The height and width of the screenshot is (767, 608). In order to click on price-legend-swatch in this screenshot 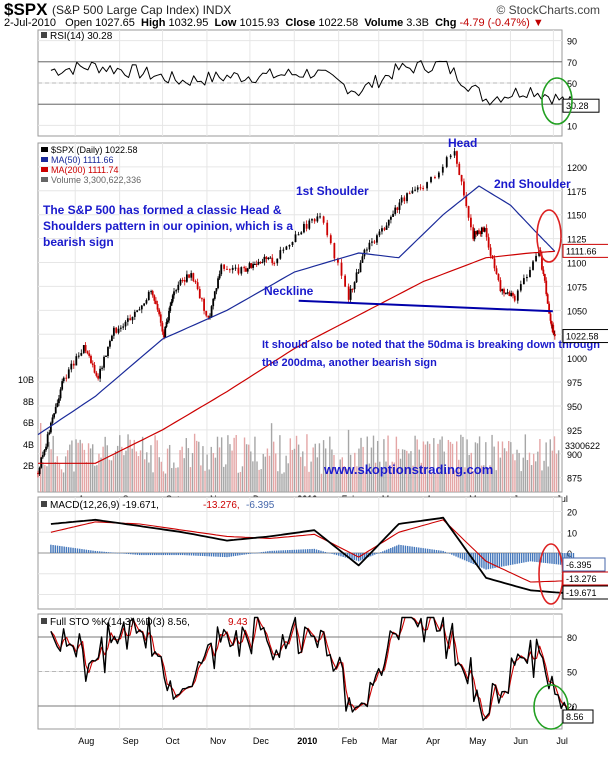, I will do `click(44, 159)`.